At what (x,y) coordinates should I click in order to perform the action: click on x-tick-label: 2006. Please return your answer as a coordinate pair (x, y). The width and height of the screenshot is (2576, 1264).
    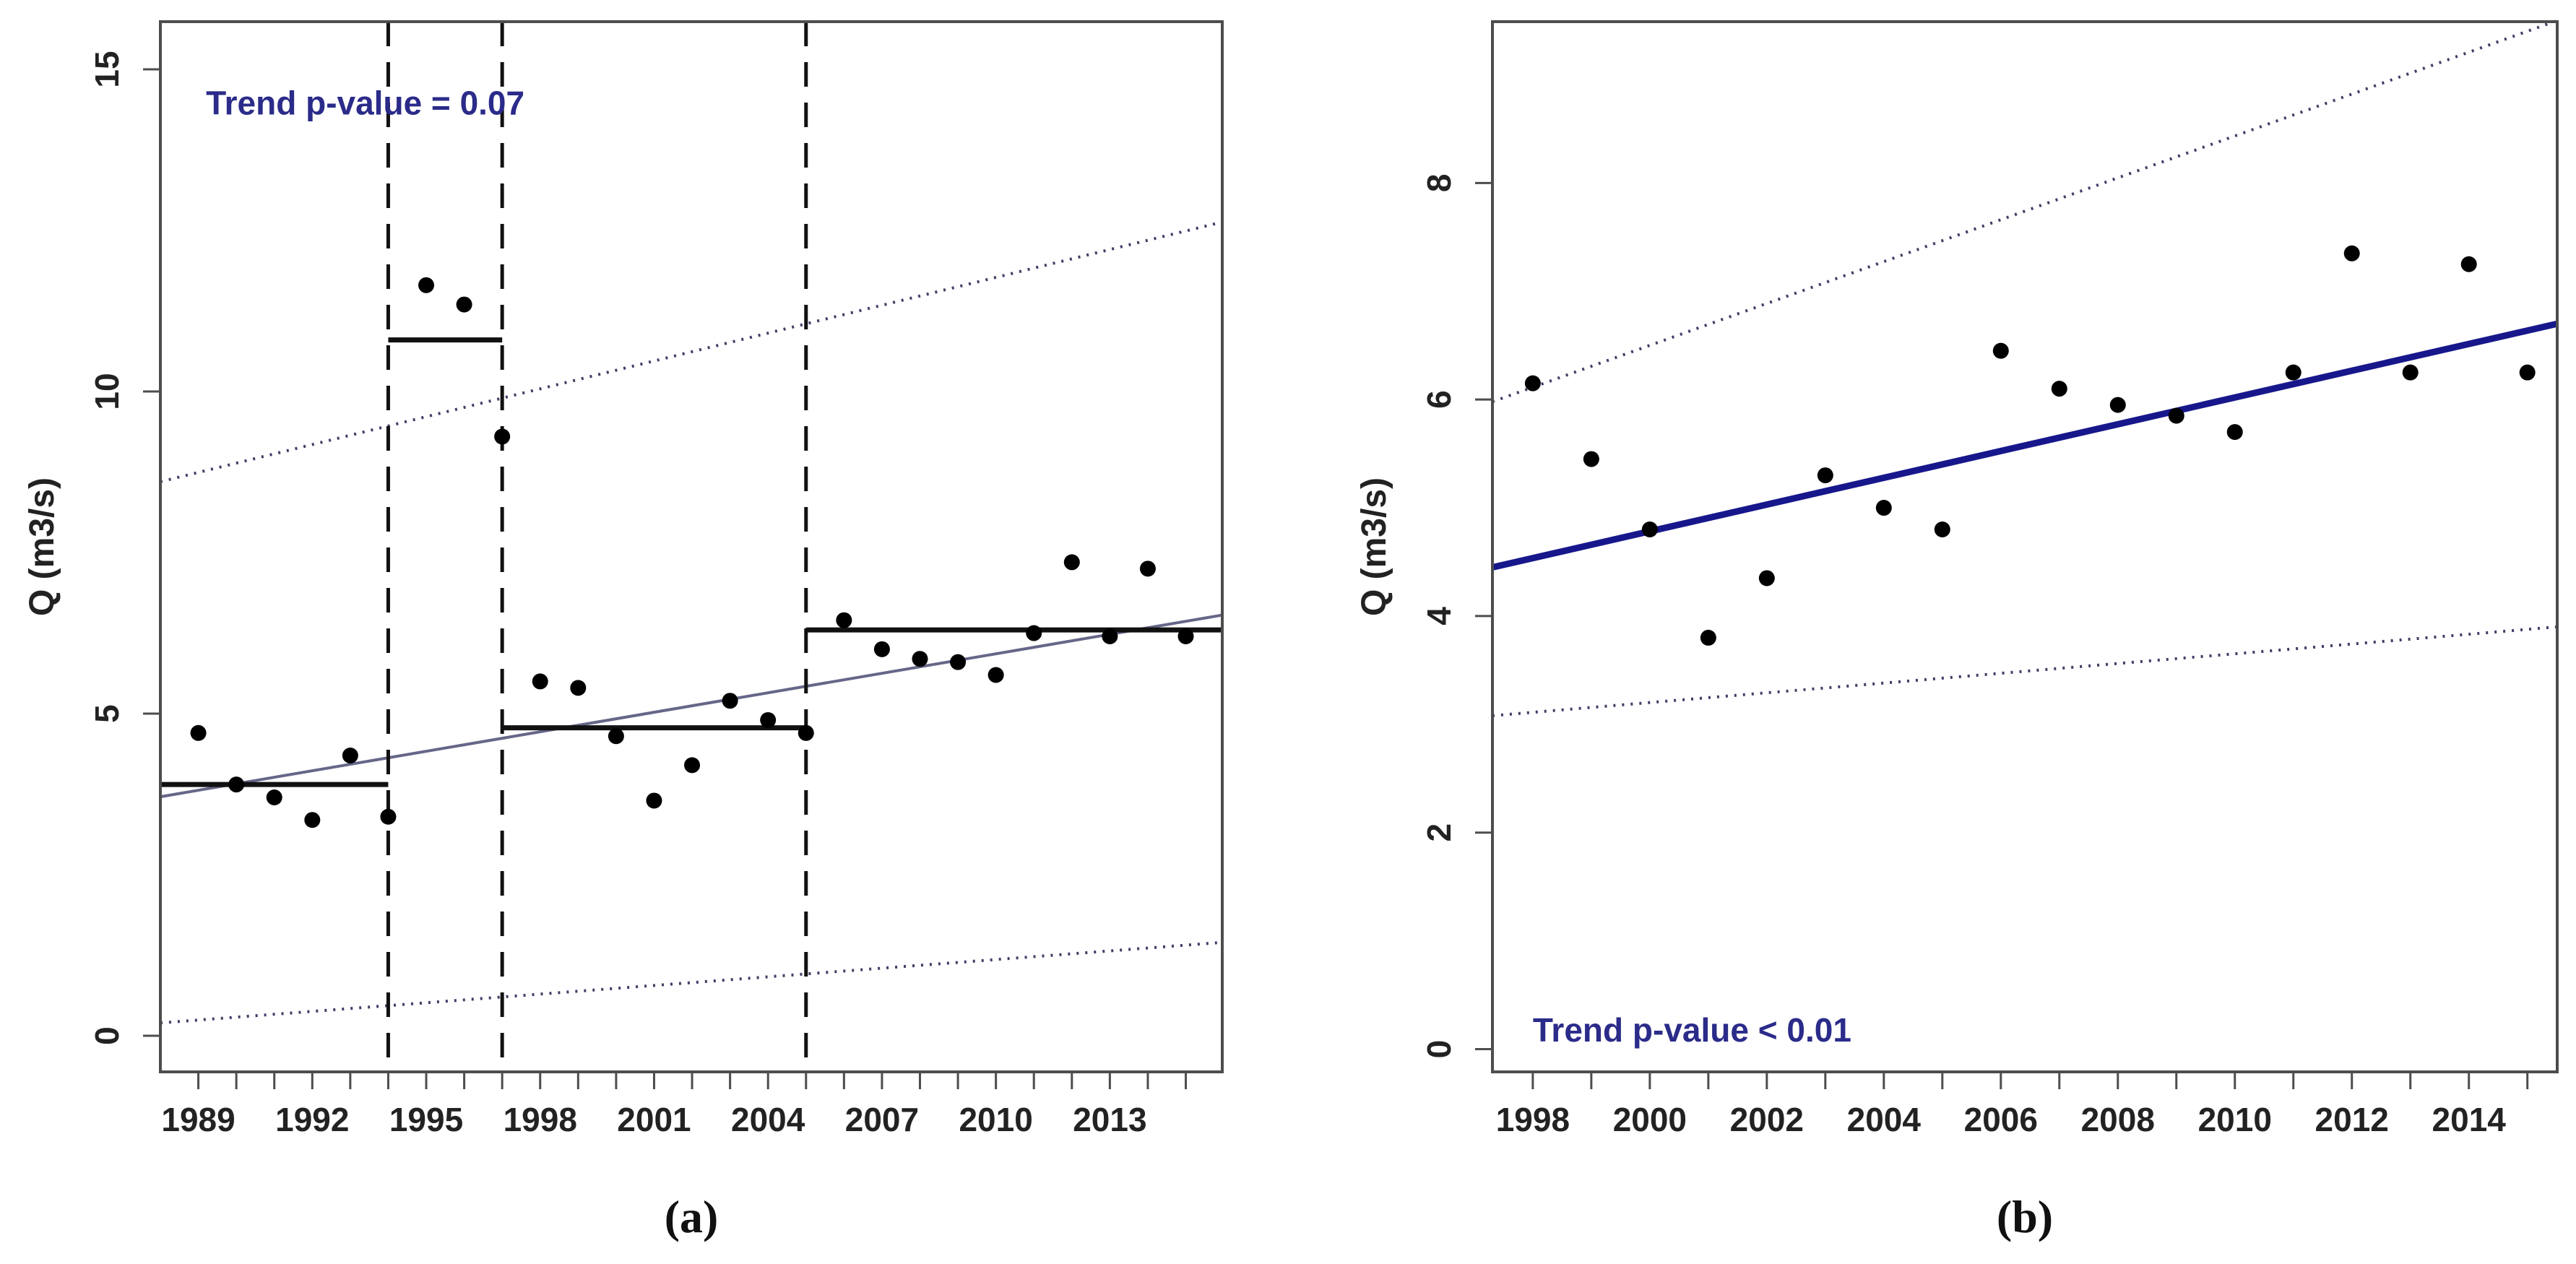
    Looking at the image, I should click on (2001, 1119).